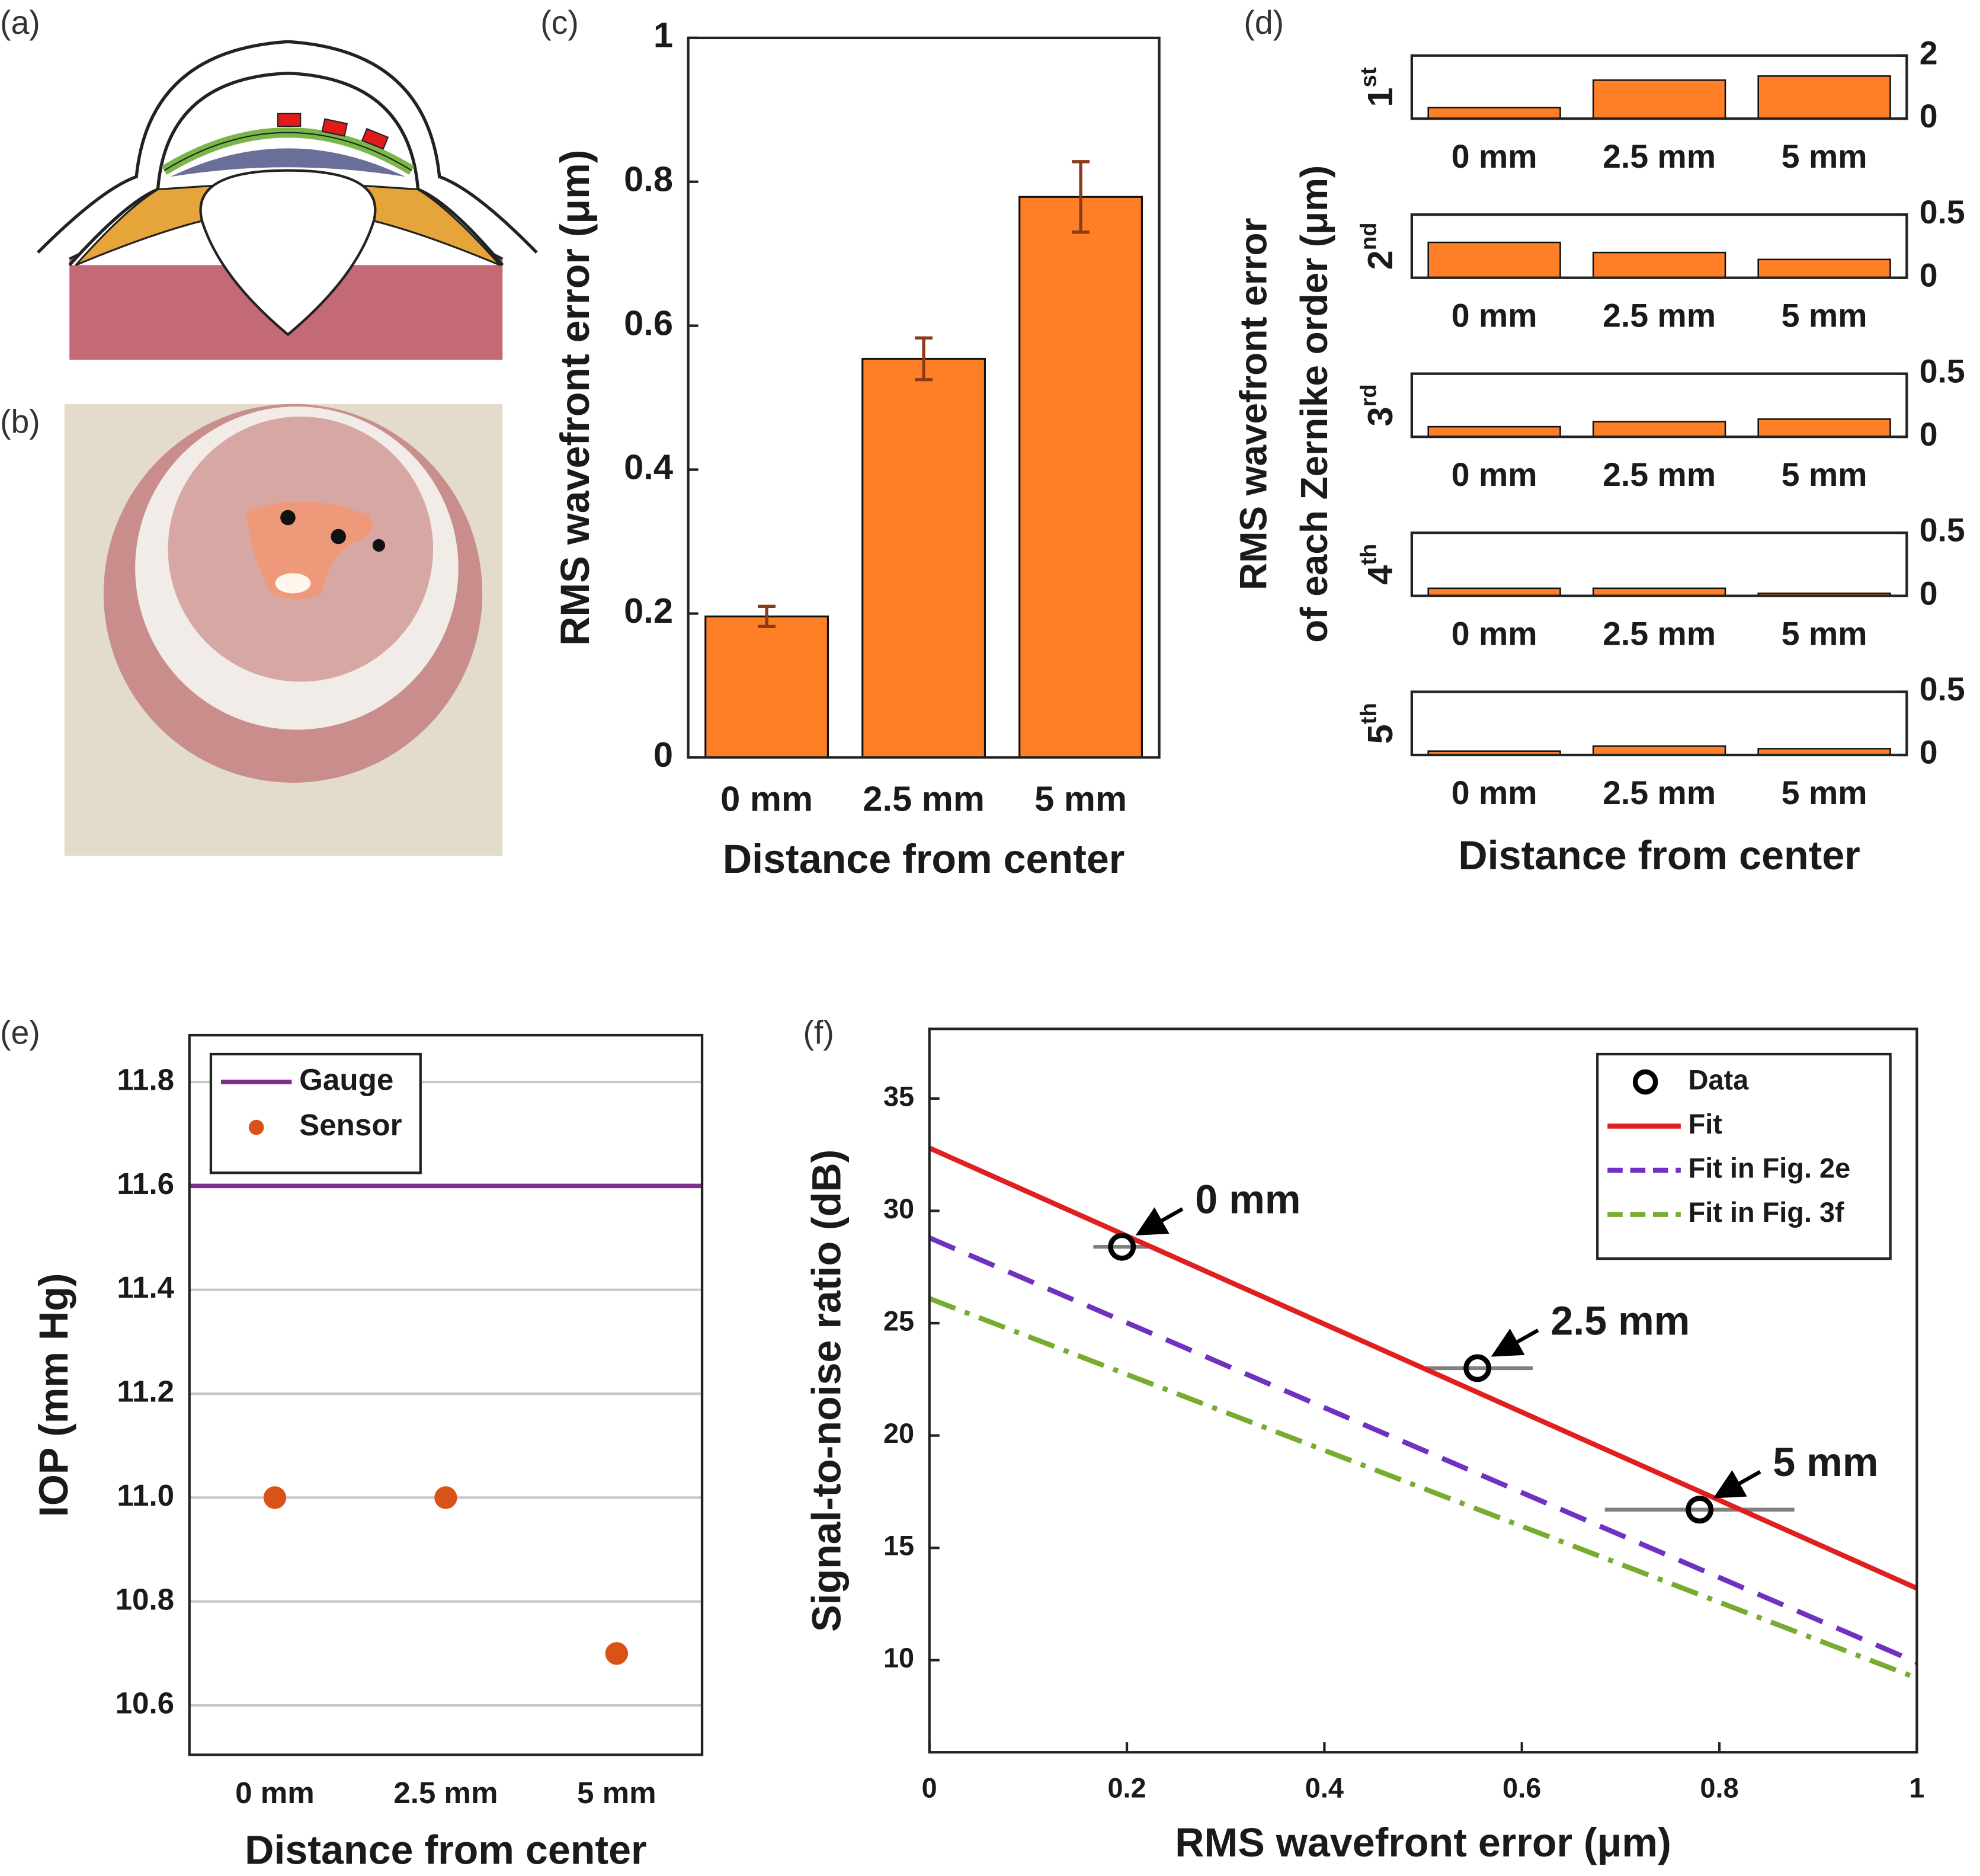 The width and height of the screenshot is (1980, 1876). I want to click on y-tick-label: 20, so click(899, 1433).